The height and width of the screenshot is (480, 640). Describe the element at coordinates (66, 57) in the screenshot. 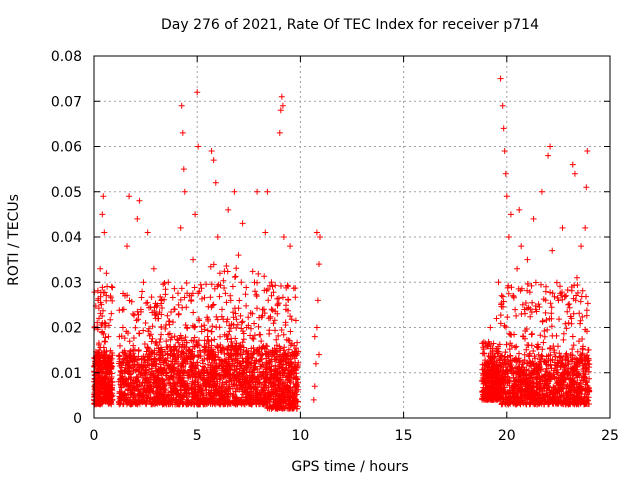

I see `y-tick-label: 0.08` at that location.